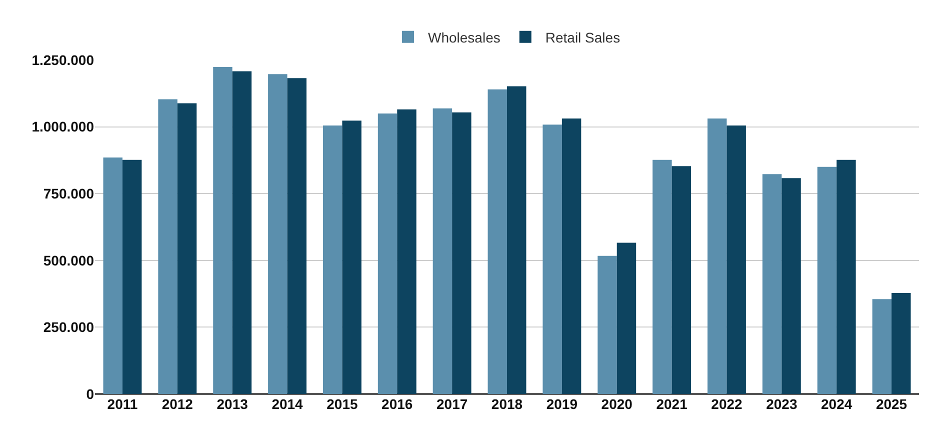  I want to click on x-tick-label: 2011, so click(122, 404).